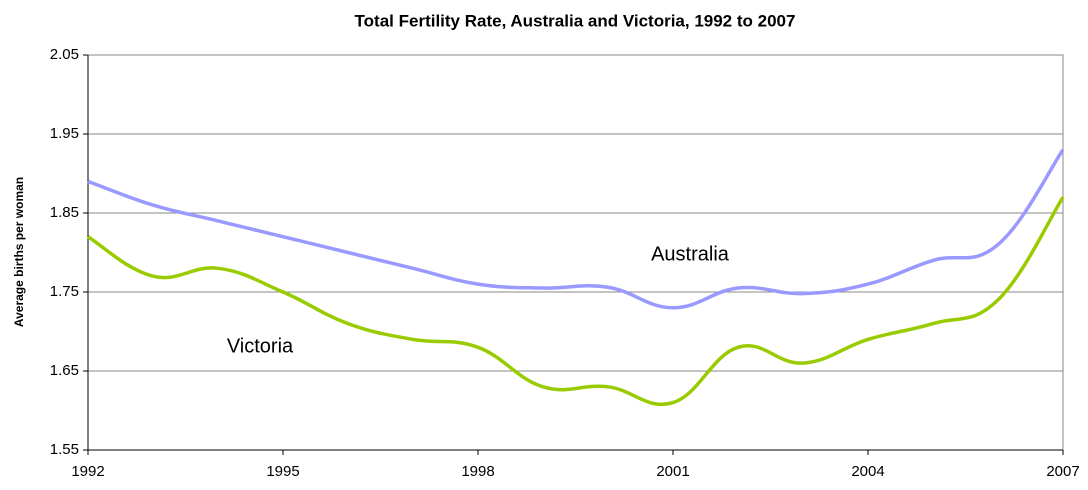 Image resolution: width=1088 pixels, height=490 pixels. I want to click on y-tick-label: 2.05, so click(64, 54).